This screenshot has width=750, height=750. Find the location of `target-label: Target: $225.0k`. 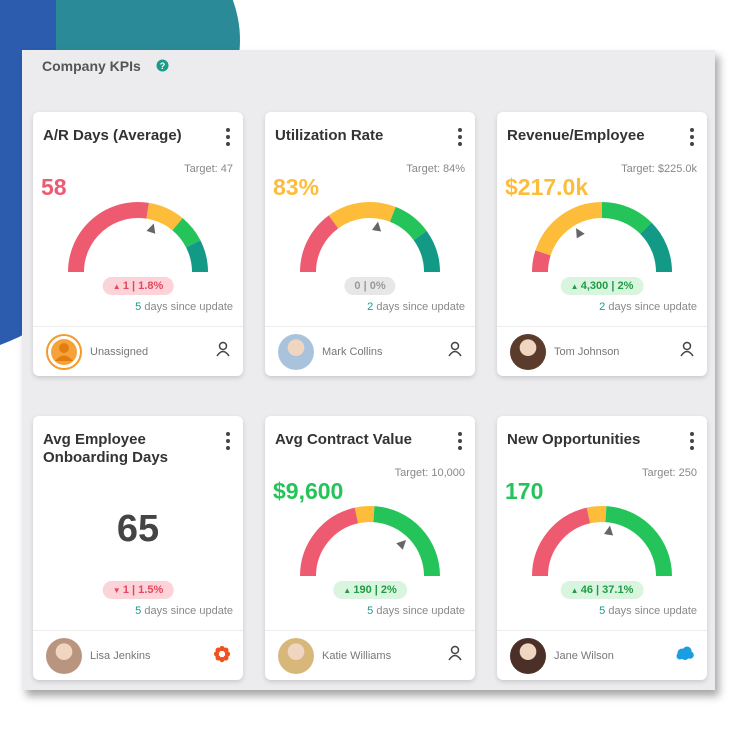

target-label: Target: $225.0k is located at coordinates (659, 169).